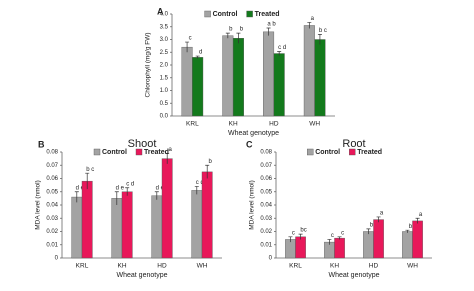 The image size is (474, 291). Describe the element at coordinates (164, 104) in the screenshot. I see `y-tick-label: 0.5` at that location.